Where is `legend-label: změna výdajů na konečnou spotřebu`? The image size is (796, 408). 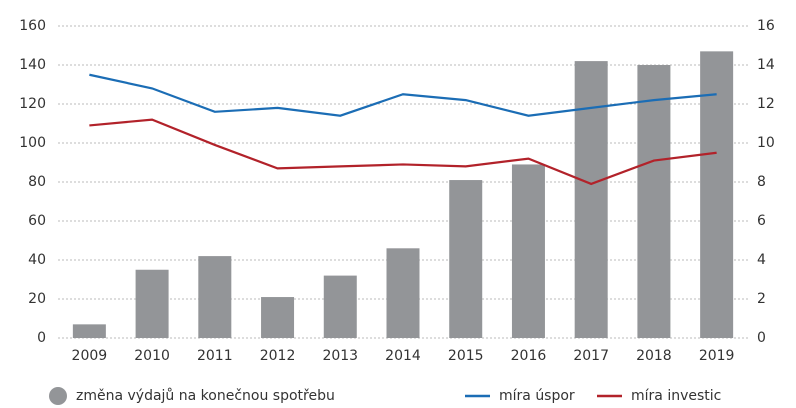 legend-label: změna výdajů na konečnou spotřebu is located at coordinates (205, 396).